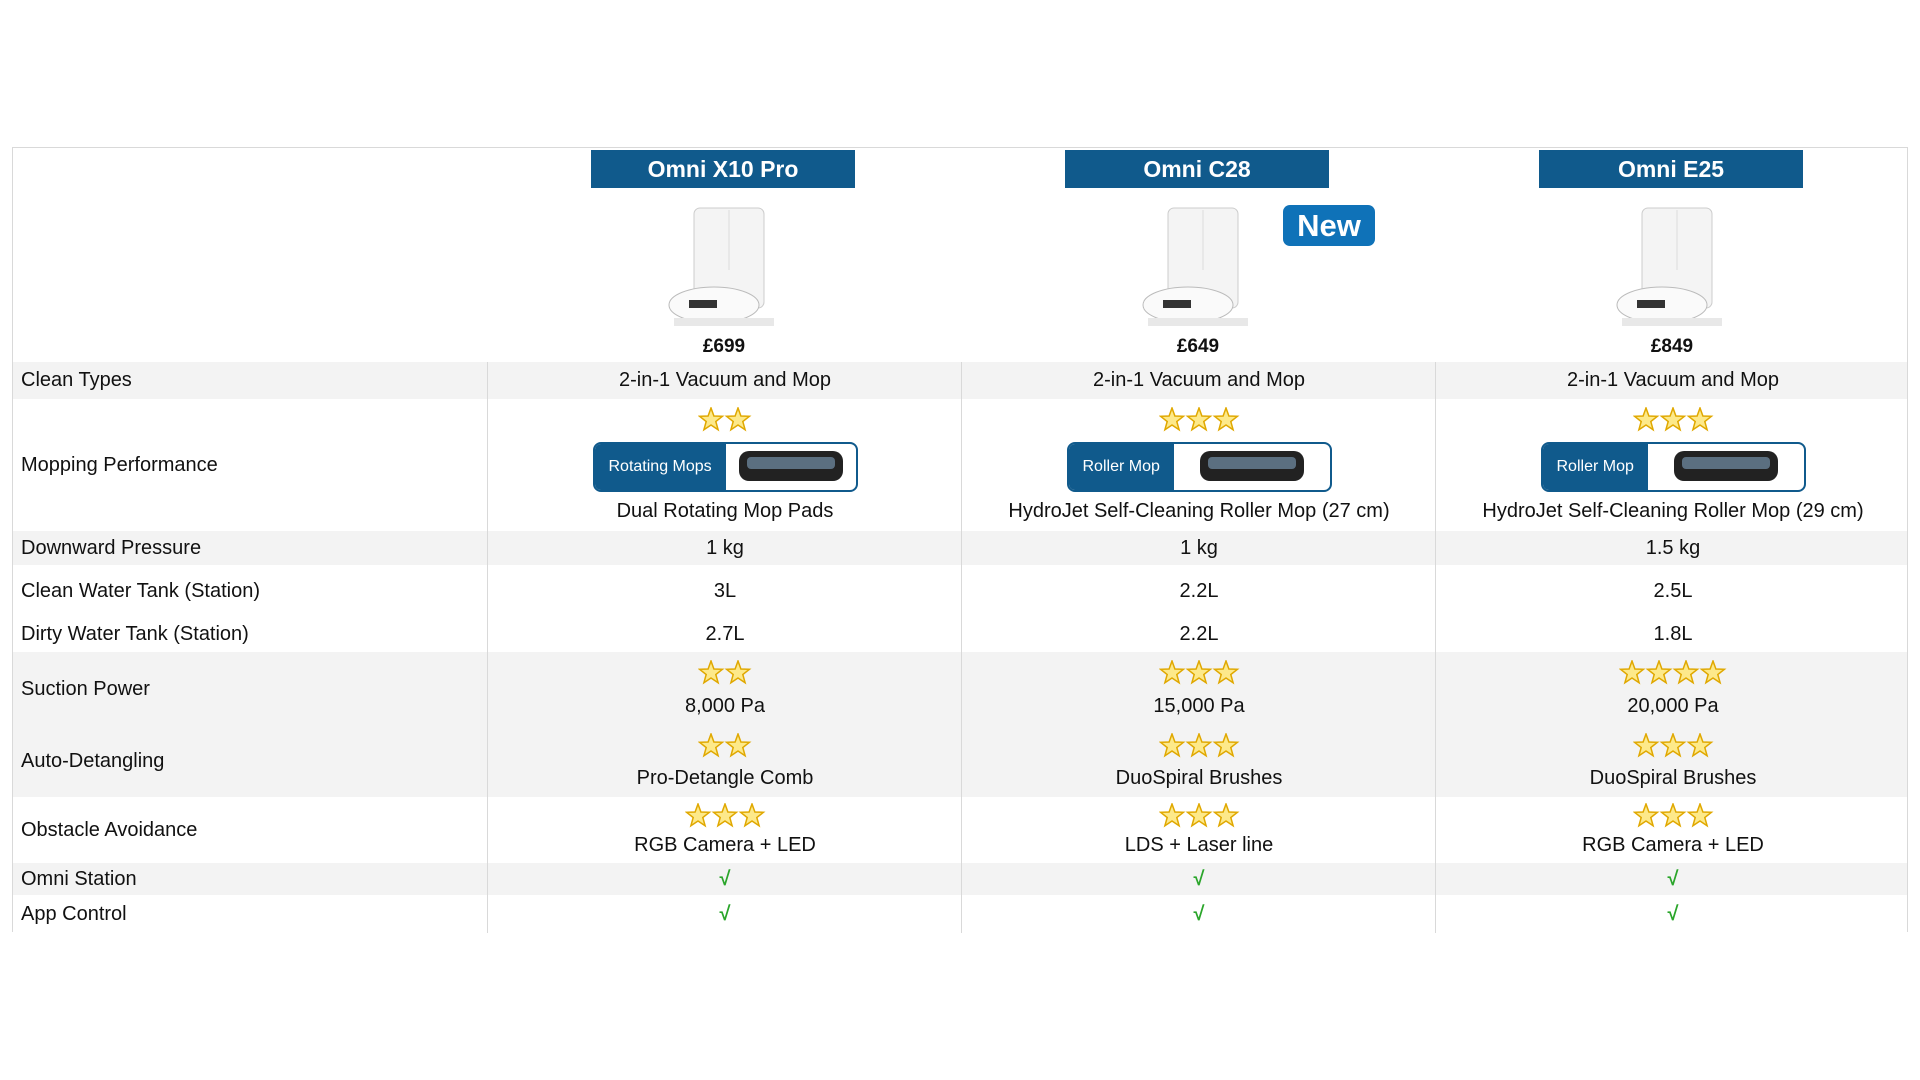 The width and height of the screenshot is (1920, 1080). I want to click on table-cell: Rotating Mops Dual Rotating Mop Pads, so click(724, 465).